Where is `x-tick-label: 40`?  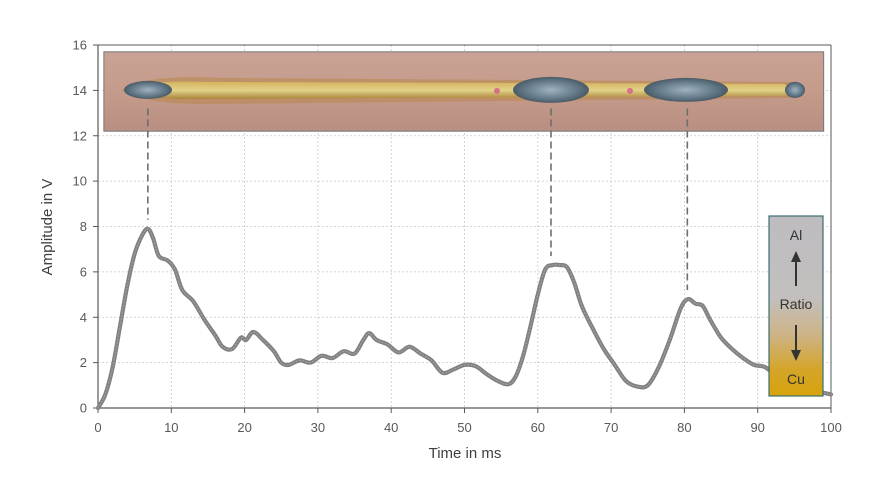
x-tick-label: 40 is located at coordinates (391, 427).